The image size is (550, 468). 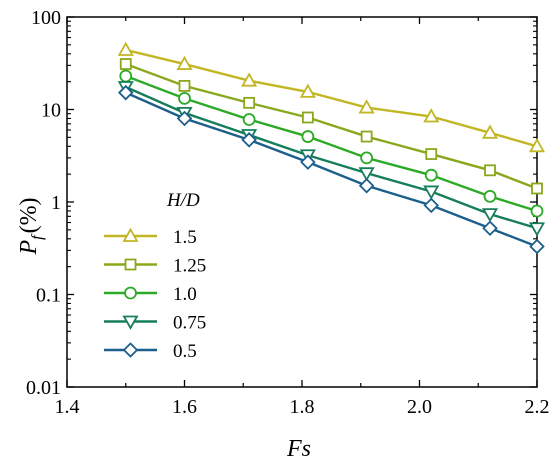 What do you see at coordinates (183, 200) in the screenshot?
I see `legend-title: H/D` at bounding box center [183, 200].